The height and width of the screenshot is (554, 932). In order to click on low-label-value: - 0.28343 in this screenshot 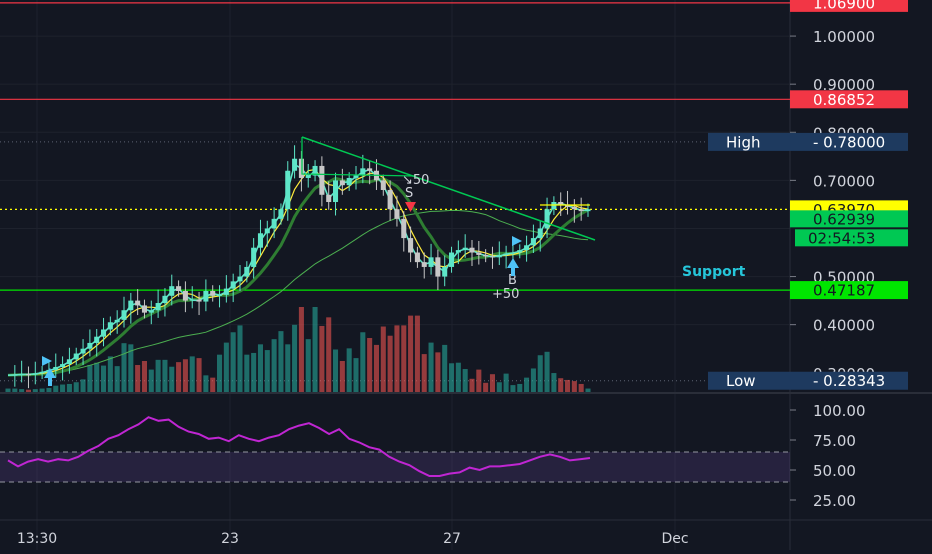, I will do `click(849, 381)`.